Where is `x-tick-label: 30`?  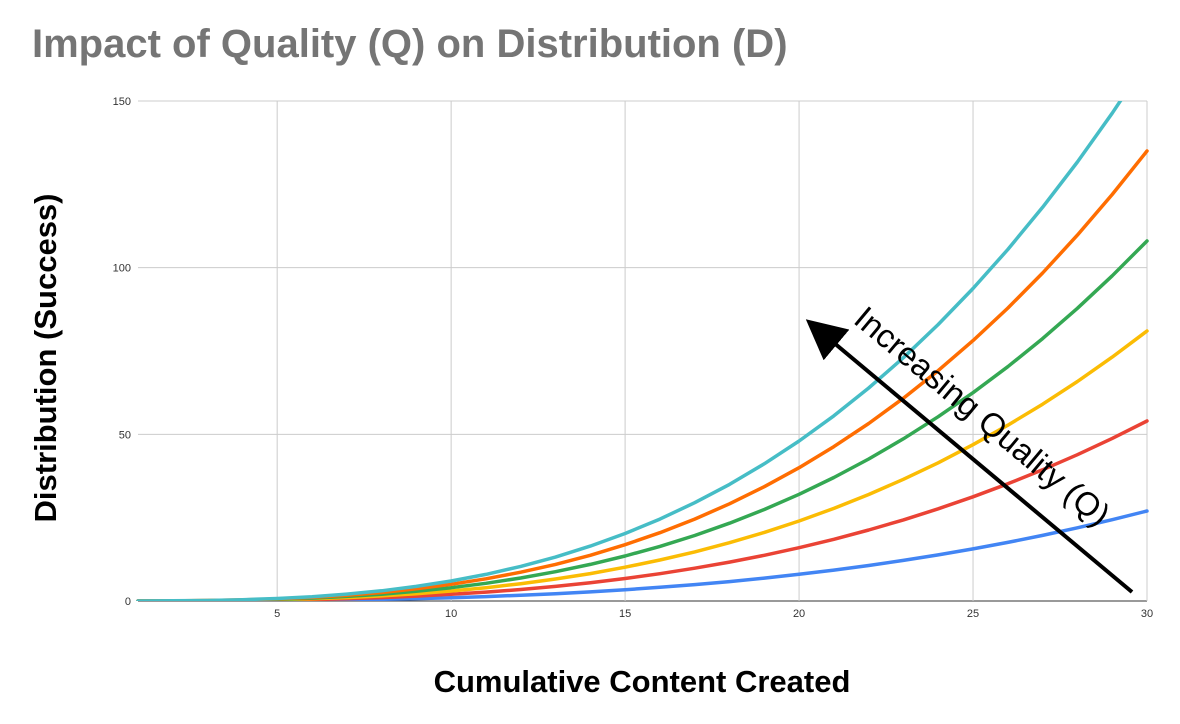
x-tick-label: 30 is located at coordinates (1147, 614).